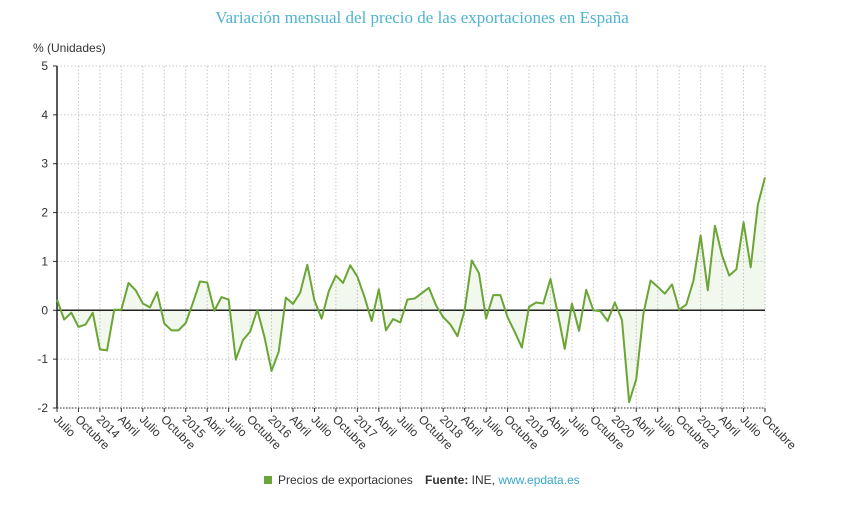 The width and height of the screenshot is (844, 509). I want to click on legend-label: Precios de exportaciones, so click(345, 480).